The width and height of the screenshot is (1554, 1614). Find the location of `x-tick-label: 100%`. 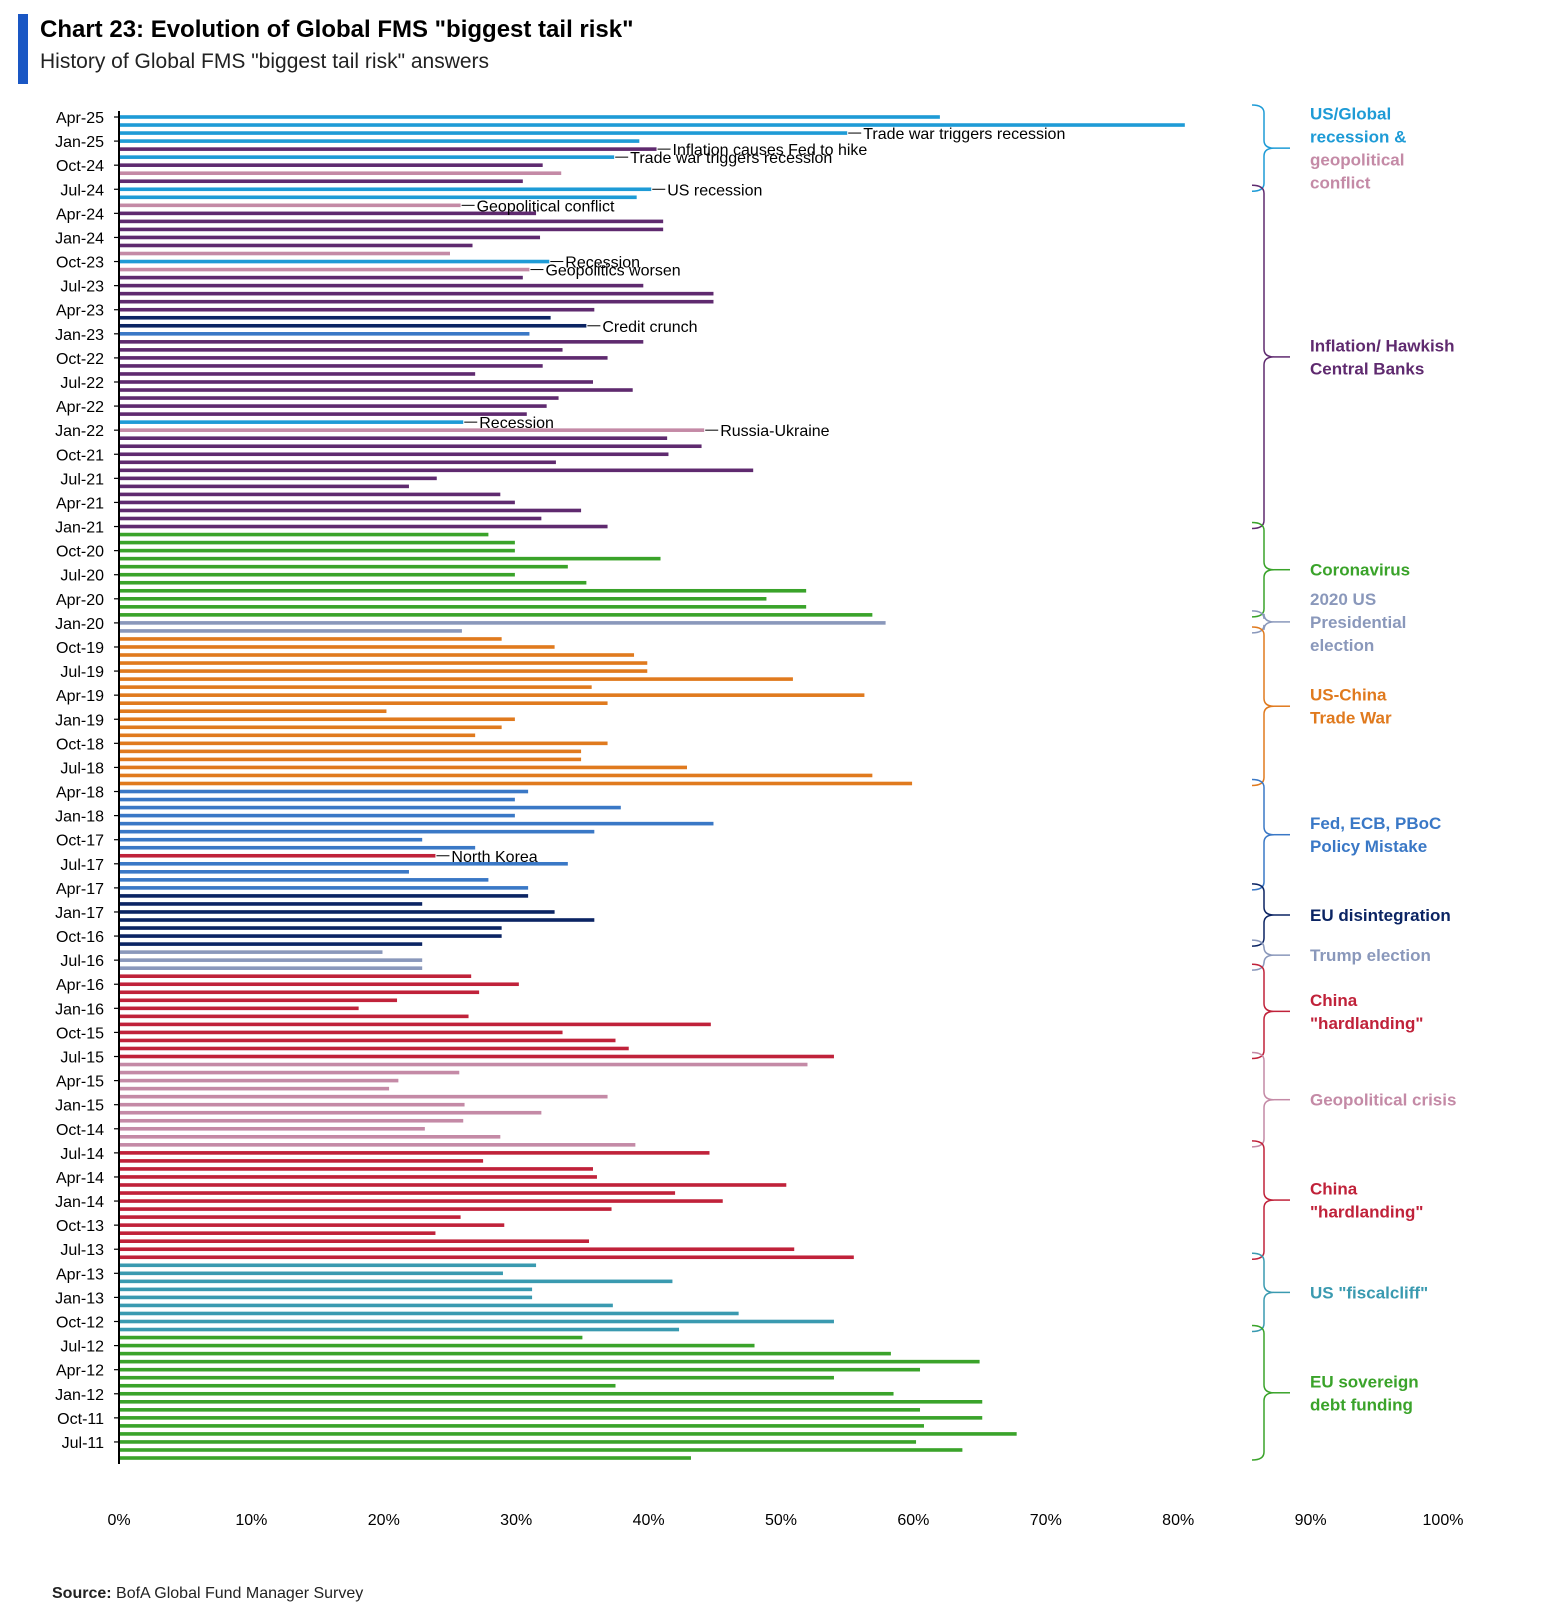

x-tick-label: 100% is located at coordinates (1443, 1520).